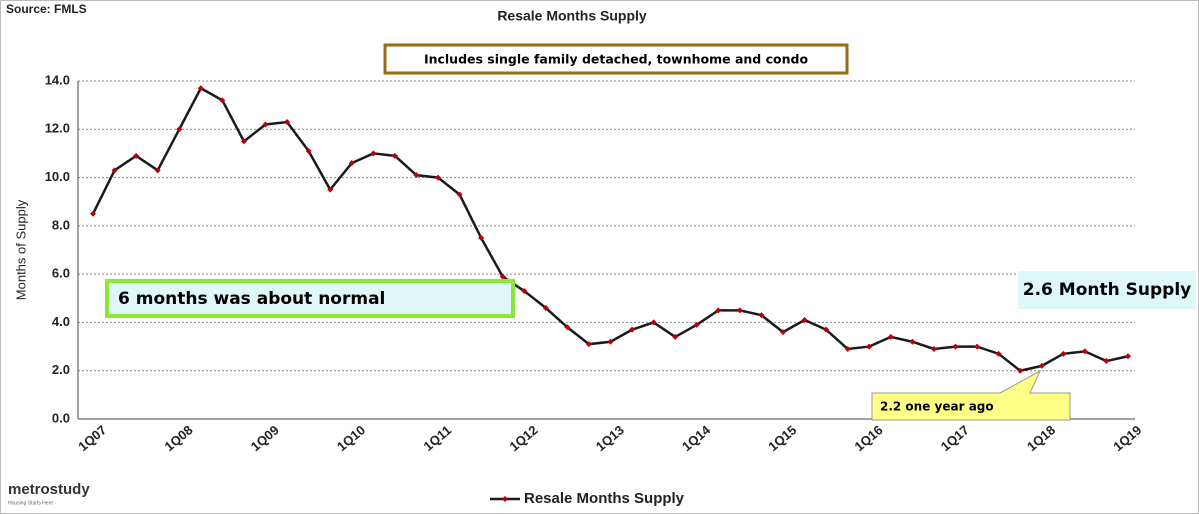 Image resolution: width=1199 pixels, height=514 pixels. What do you see at coordinates (61, 273) in the screenshot?
I see `y-tick-label: 6.0` at bounding box center [61, 273].